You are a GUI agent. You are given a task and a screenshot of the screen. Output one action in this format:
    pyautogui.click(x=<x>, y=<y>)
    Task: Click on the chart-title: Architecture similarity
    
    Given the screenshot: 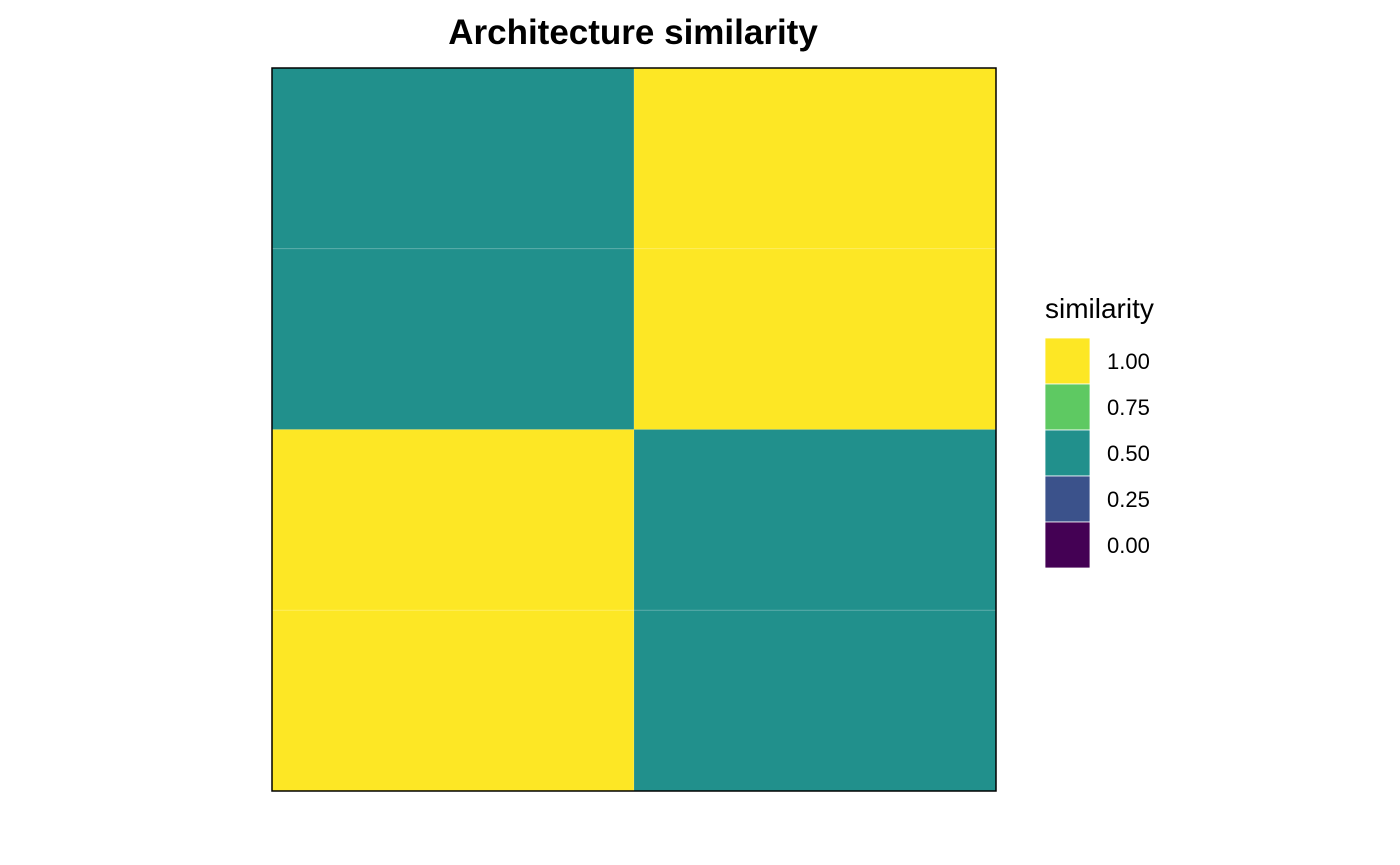 What is the action you would take?
    pyautogui.click(x=633, y=32)
    